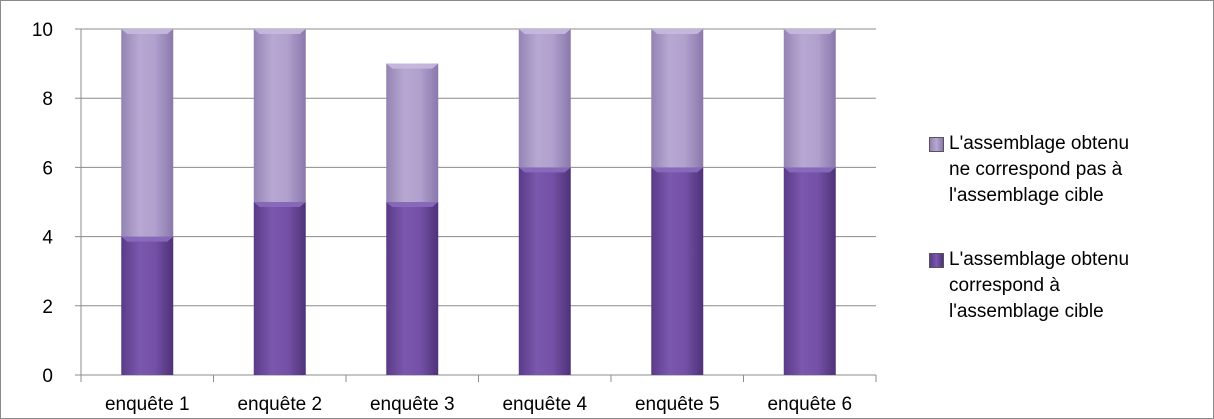  Describe the element at coordinates (1004, 285) in the screenshot. I see `legend-label-line: correspond à` at that location.